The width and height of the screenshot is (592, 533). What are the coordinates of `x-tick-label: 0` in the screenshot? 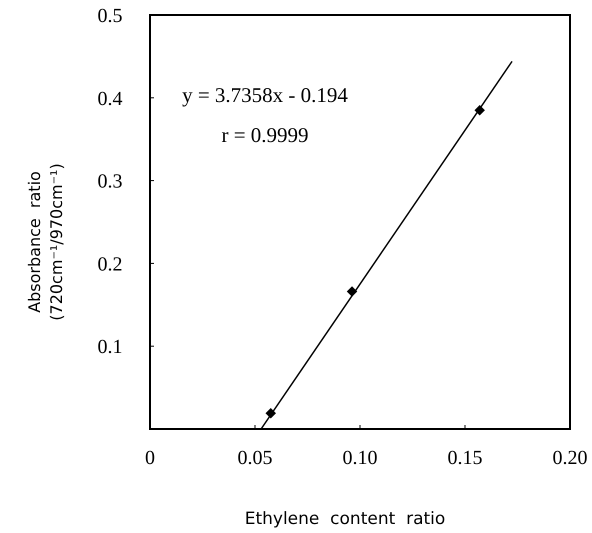 It's located at (150, 458).